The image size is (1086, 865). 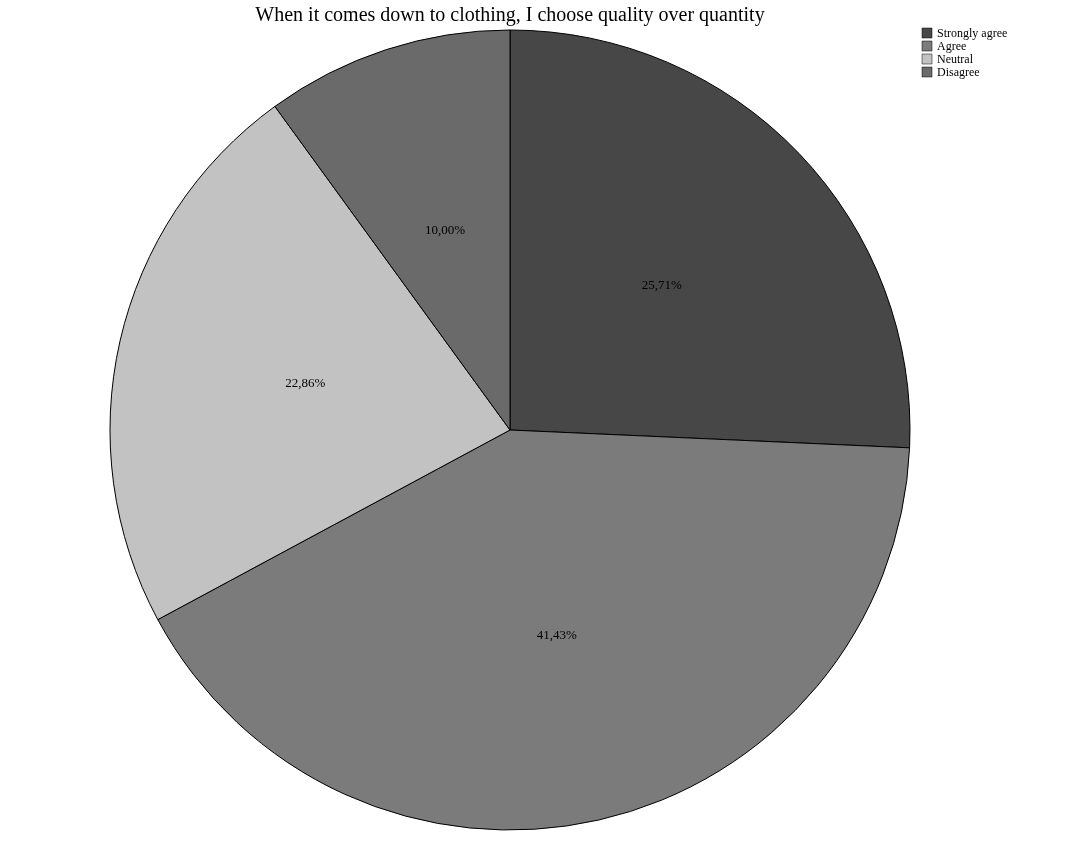 I want to click on chart-title: When it comes down to clothing, I choose quality over quantity, so click(x=510, y=14).